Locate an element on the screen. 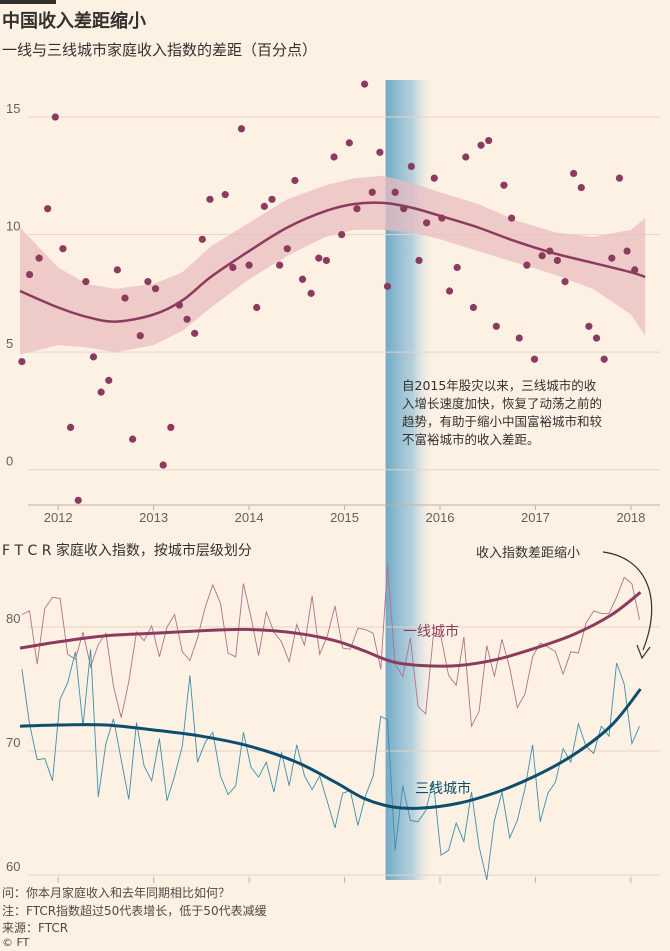 The height and width of the screenshot is (951, 670). footer-note: 注：FTCR指数超过50代表增长，低于50代表减缓 is located at coordinates (134, 911).